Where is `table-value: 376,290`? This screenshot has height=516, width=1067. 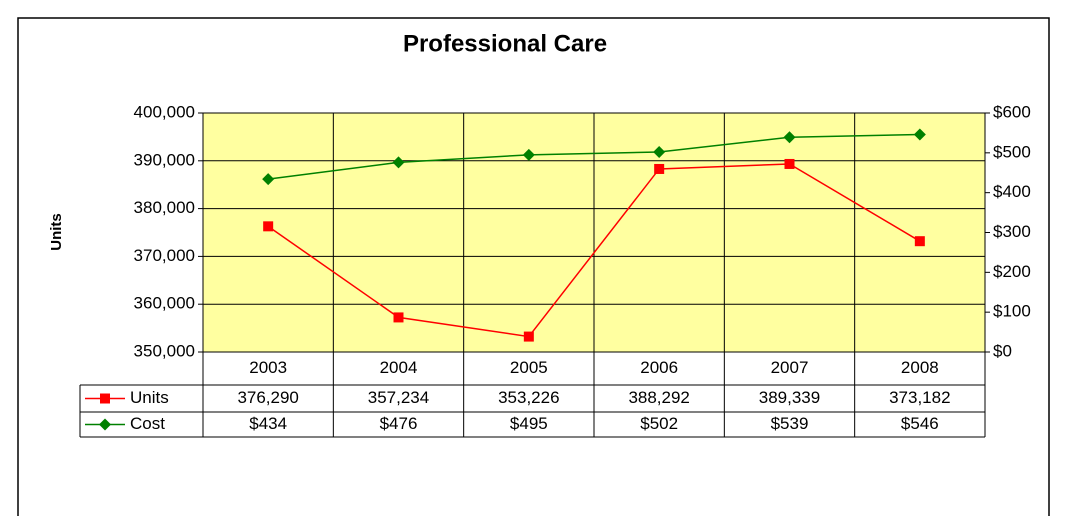 table-value: 376,290 is located at coordinates (267, 397).